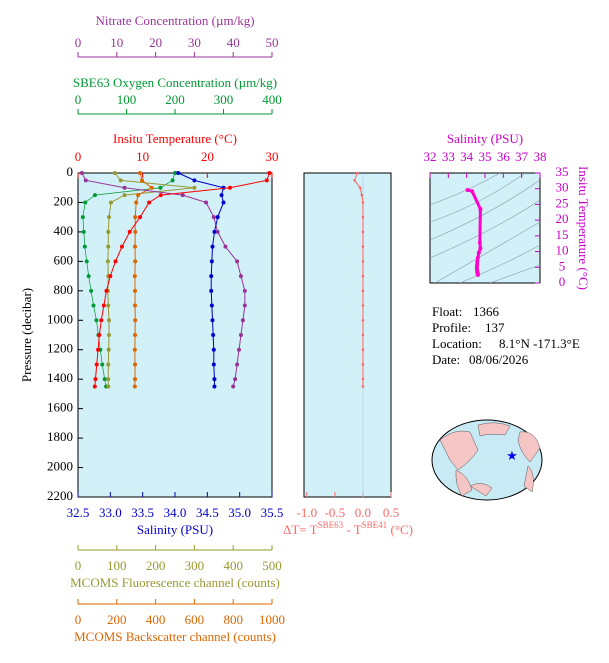 Image resolution: width=609 pixels, height=663 pixels. I want to click on y-tick-label: 5, so click(562, 265).